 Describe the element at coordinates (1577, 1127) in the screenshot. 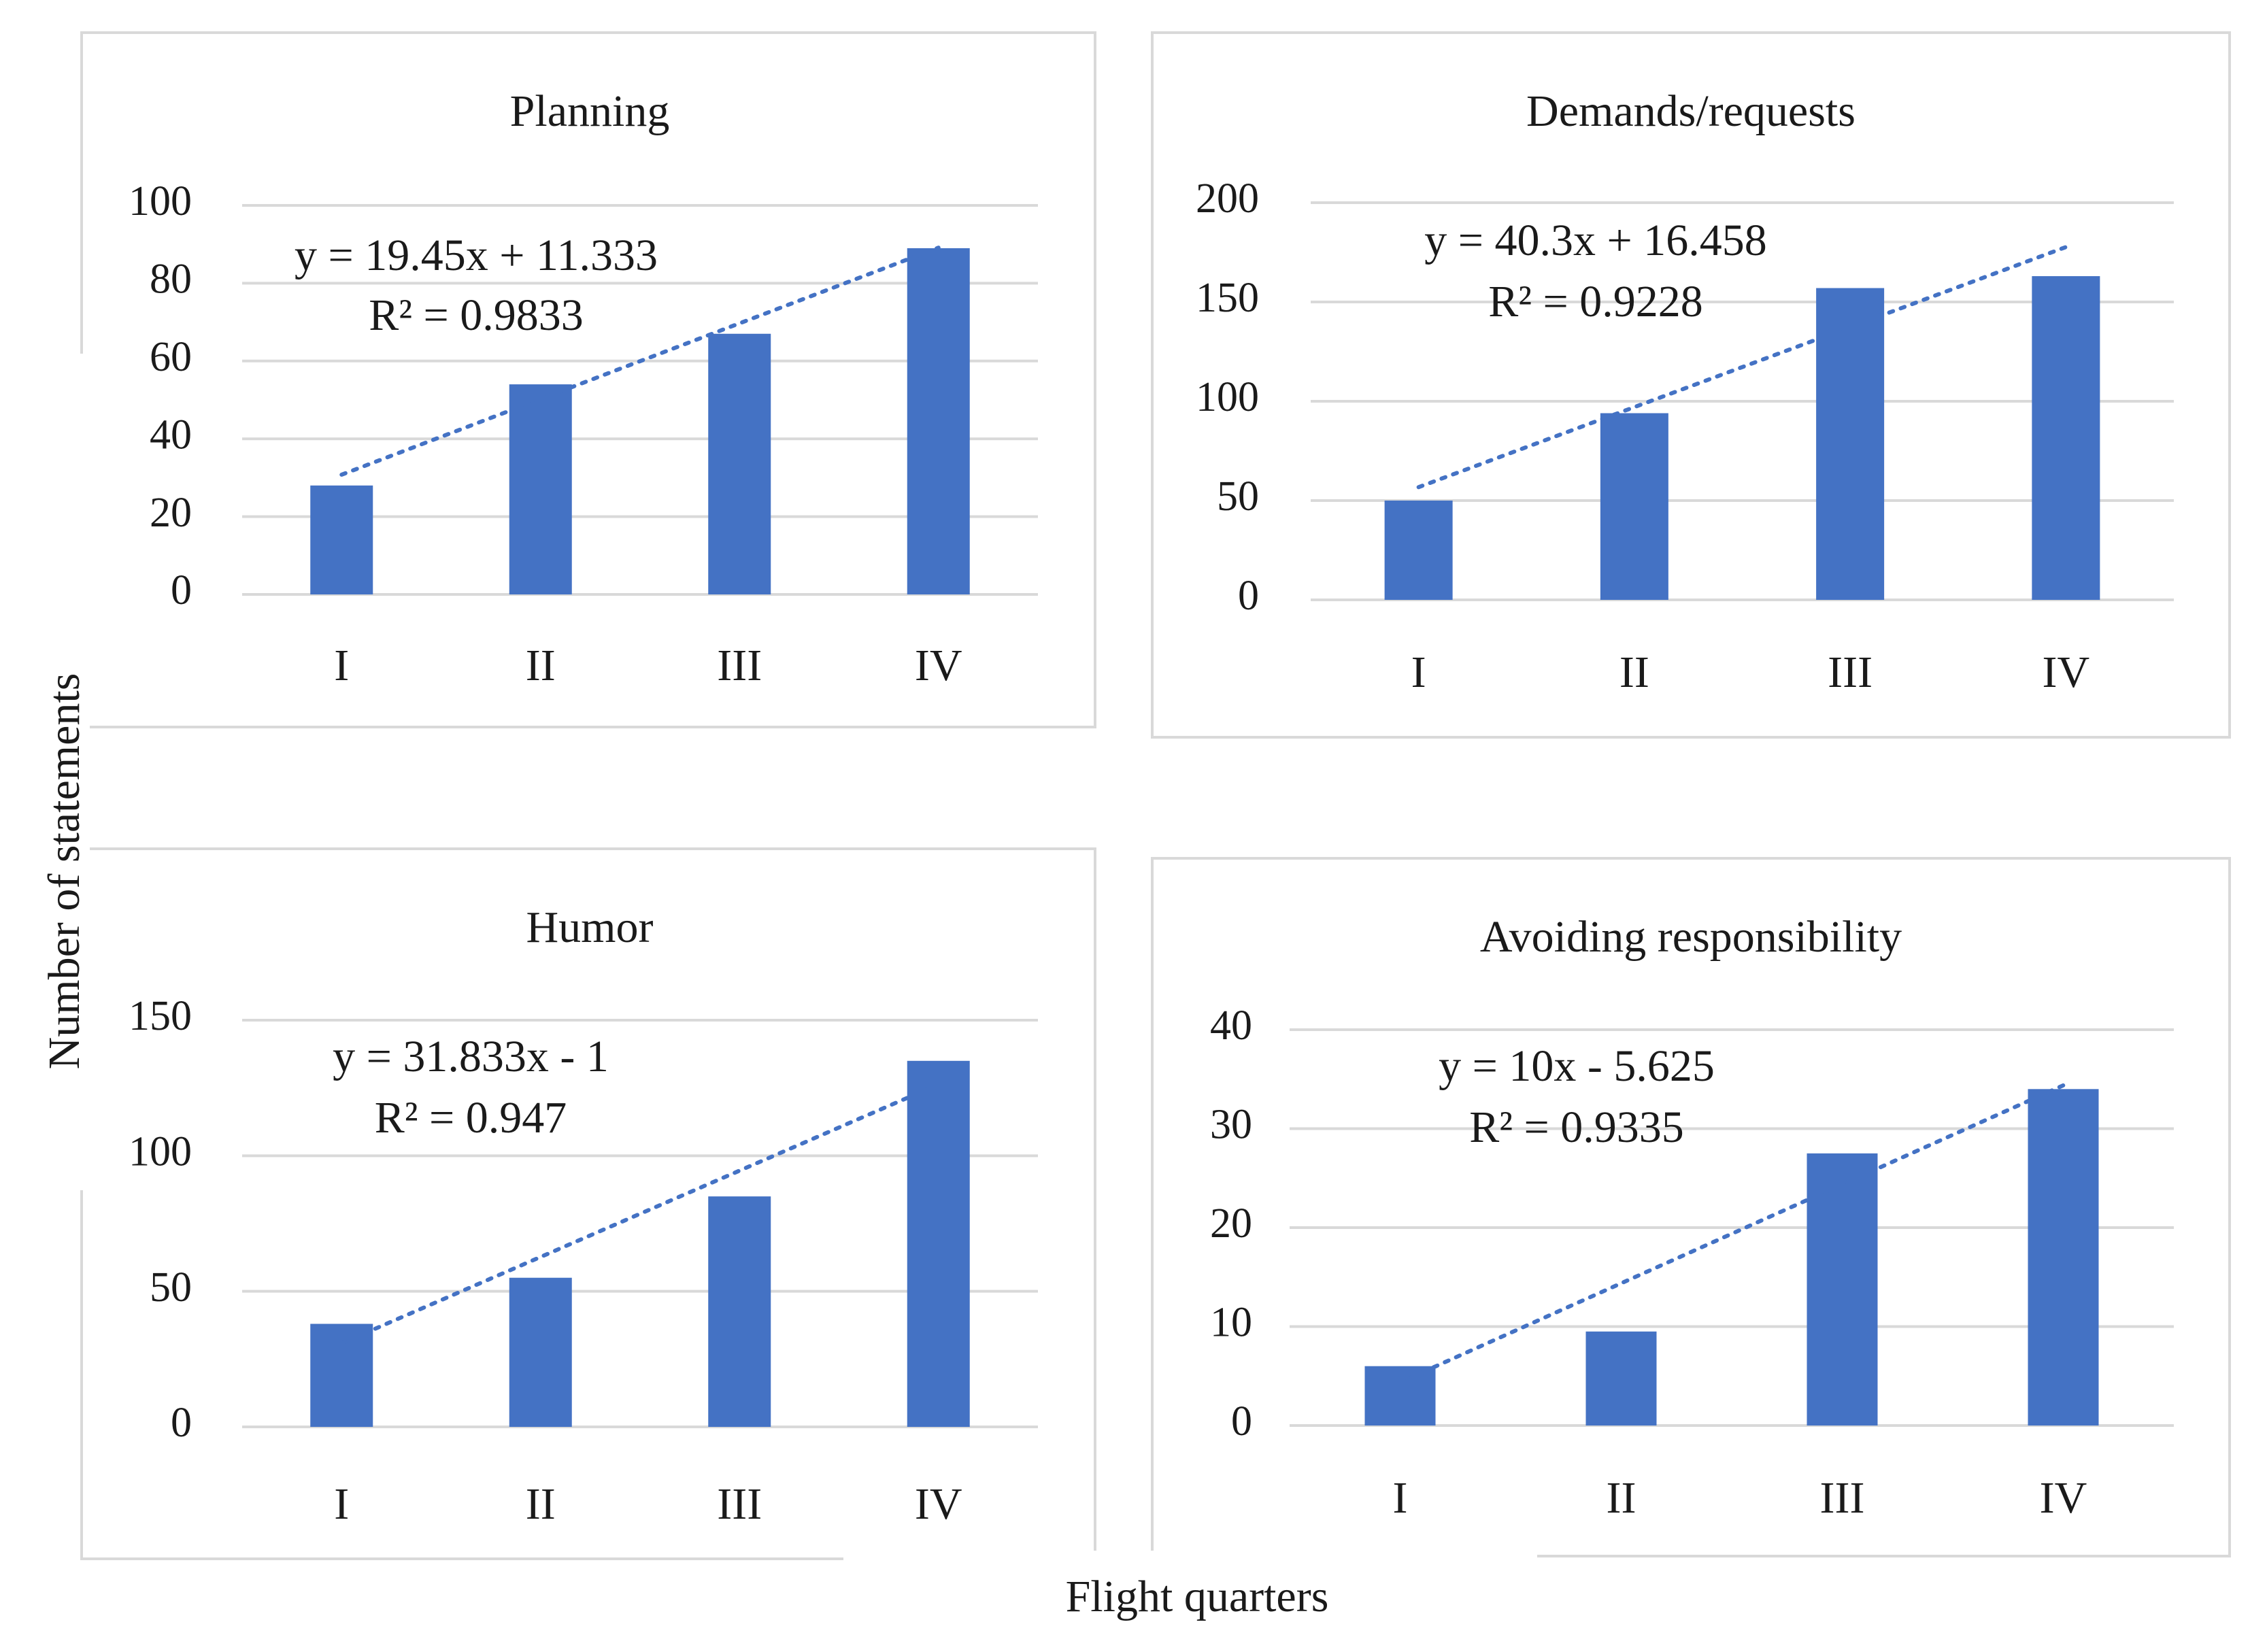

I see `trend-r-squared: R² = 0.9335` at that location.